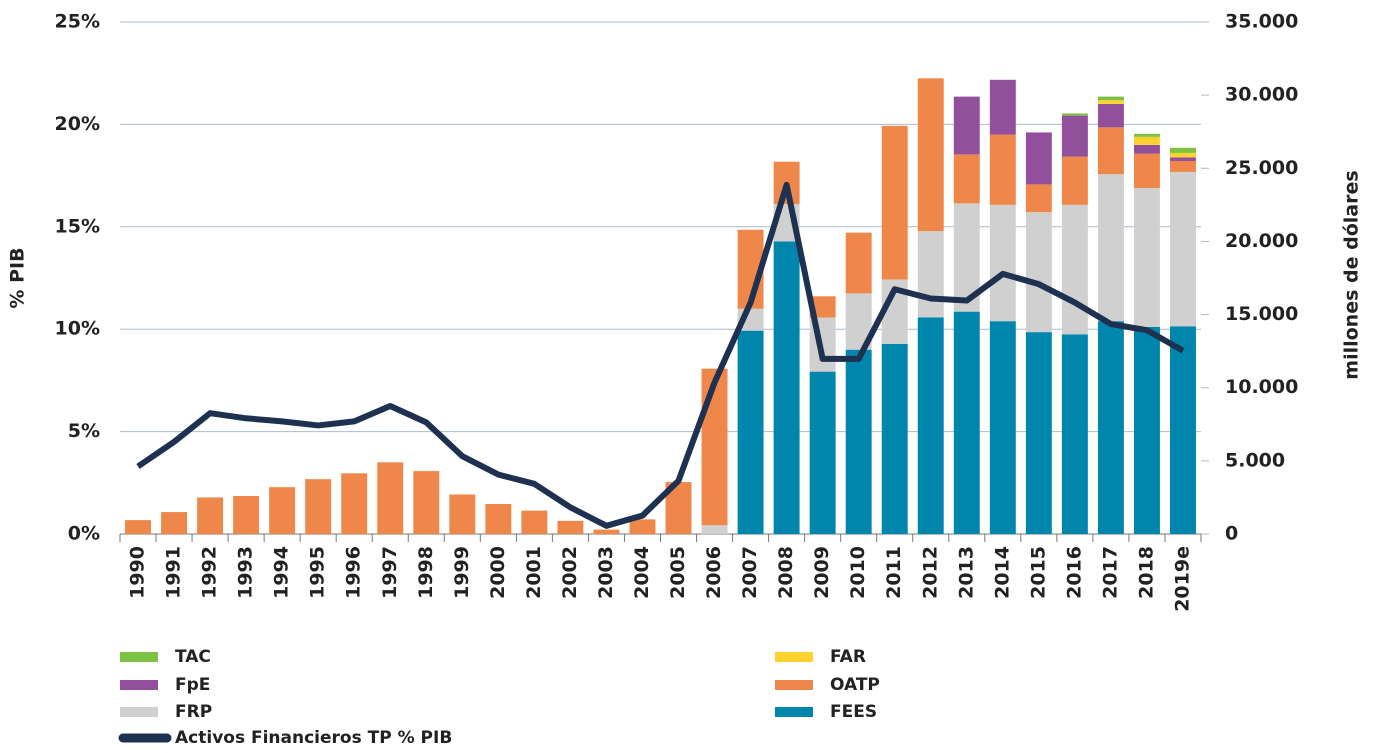 The image size is (1374, 753). What do you see at coordinates (1261, 387) in the screenshot?
I see `y2-tick-label: 10.000` at bounding box center [1261, 387].